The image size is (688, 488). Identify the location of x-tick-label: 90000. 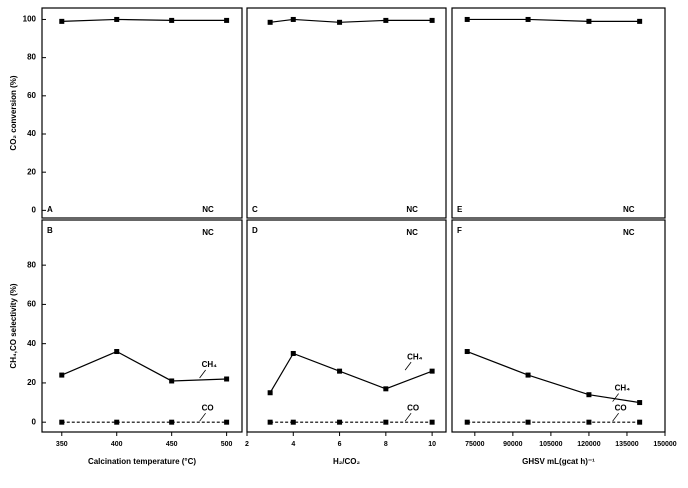
(513, 444).